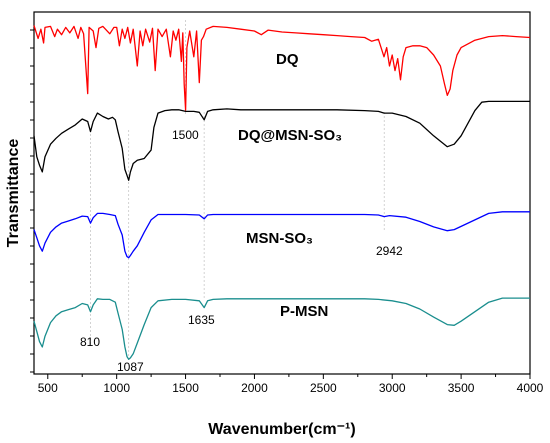 Image resolution: width=550 pixels, height=443 pixels. What do you see at coordinates (48, 388) in the screenshot?
I see `x-tick-label: 500` at bounding box center [48, 388].